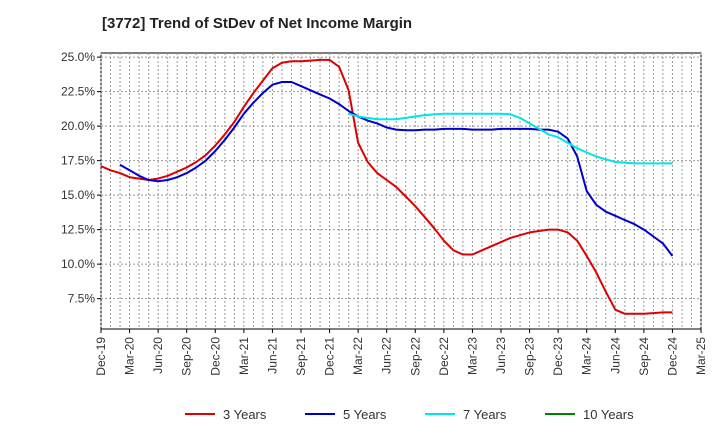 This screenshot has width=720, height=440. I want to click on x-tick-label: Dec-19, so click(101, 356).